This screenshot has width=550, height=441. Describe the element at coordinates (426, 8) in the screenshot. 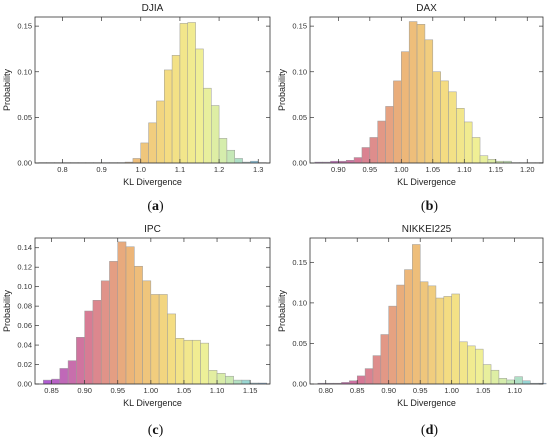

I see `chart-title: DAX` at that location.